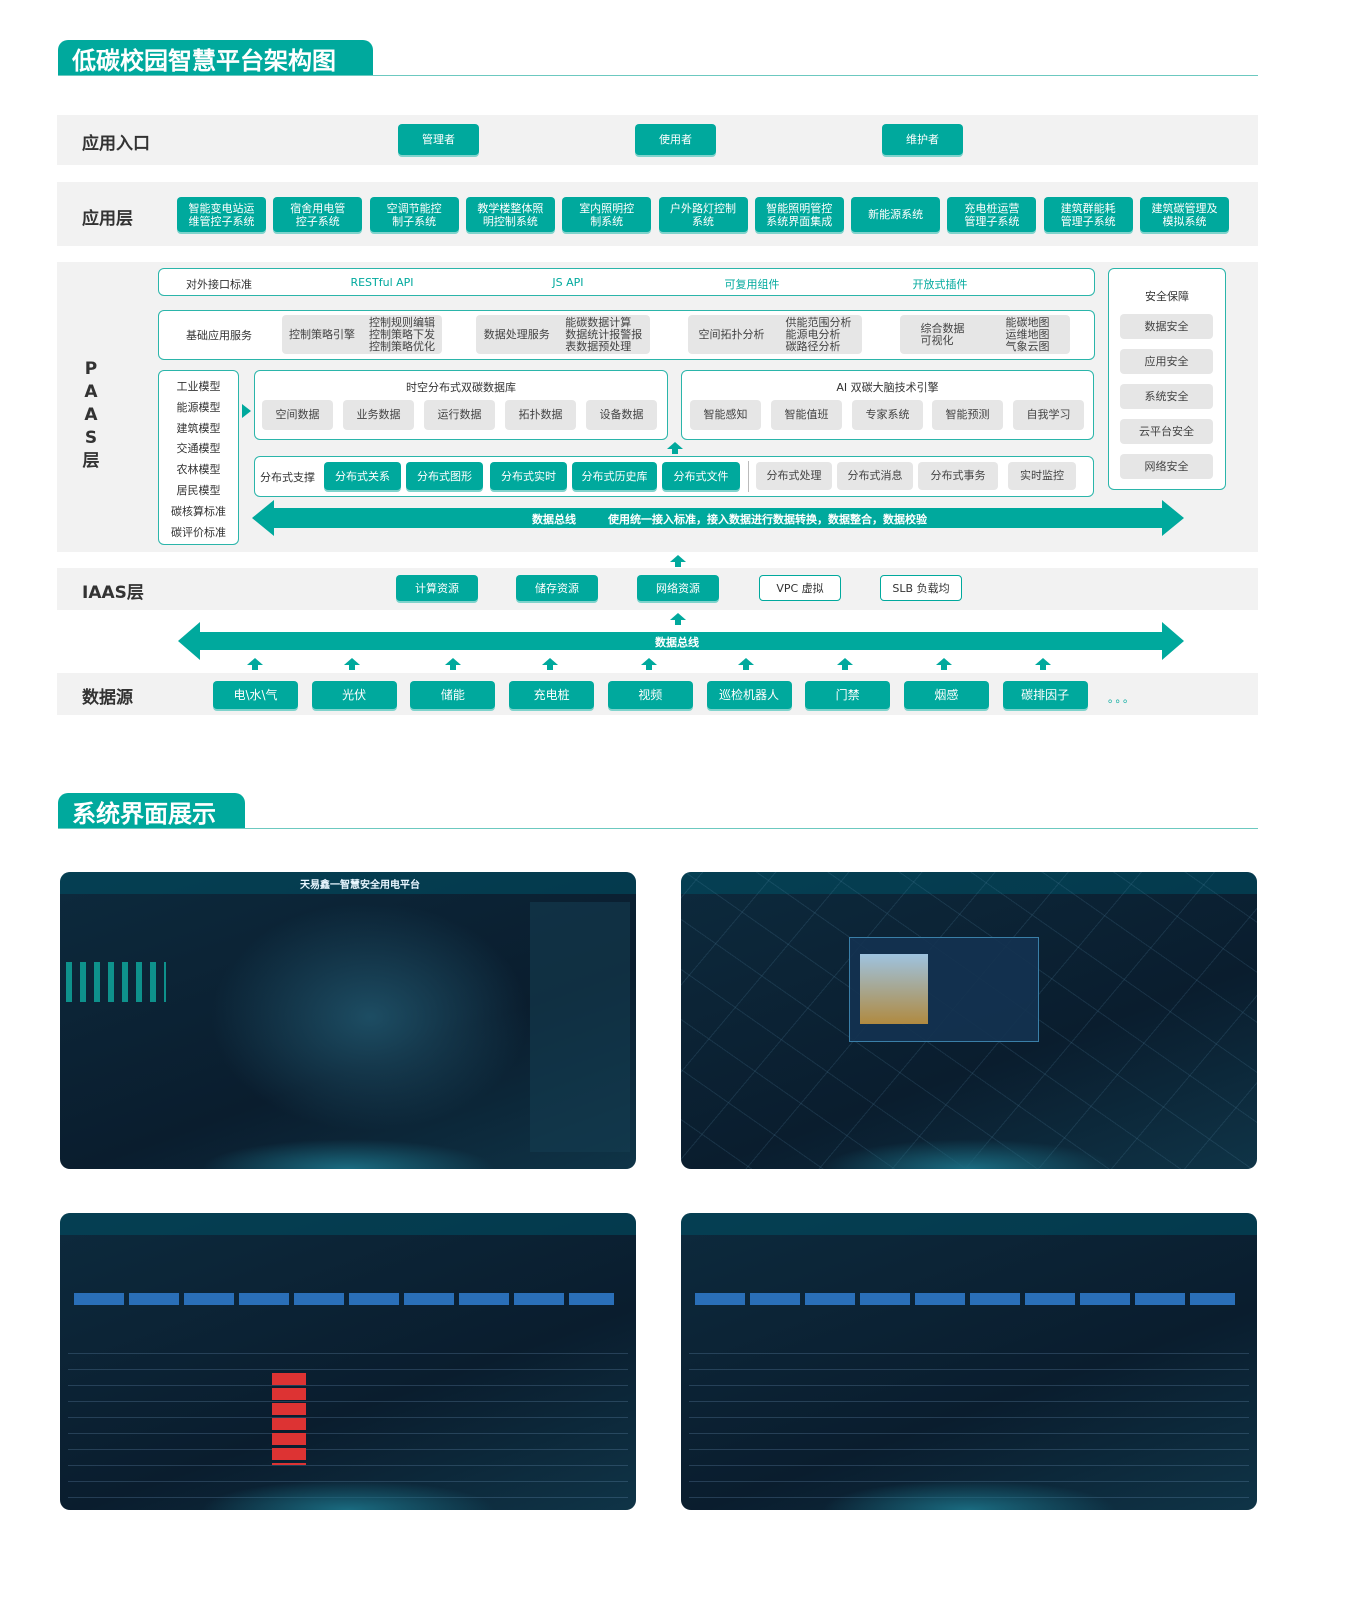 The height and width of the screenshot is (1606, 1350). Describe the element at coordinates (322, 334) in the screenshot. I see `service-name: 控制策略引擎` at that location.